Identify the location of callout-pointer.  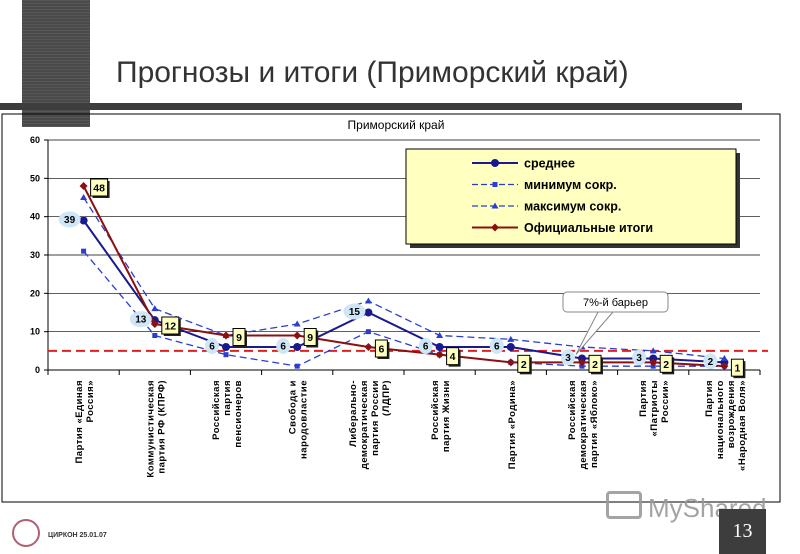
(594, 333).